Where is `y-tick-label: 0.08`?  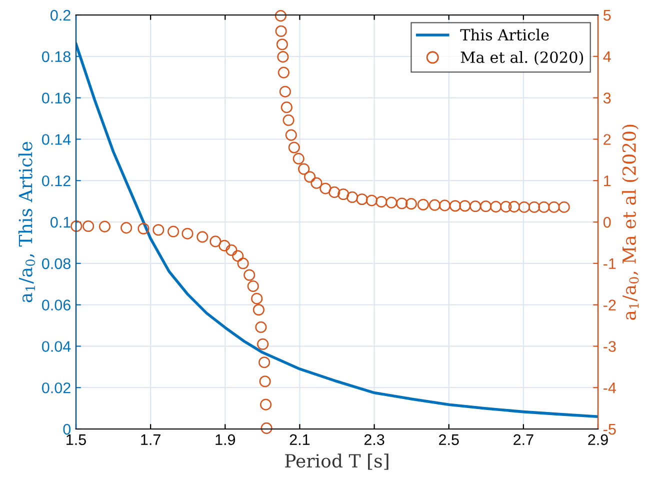
y-tick-label: 0.08 is located at coordinates (56, 264).